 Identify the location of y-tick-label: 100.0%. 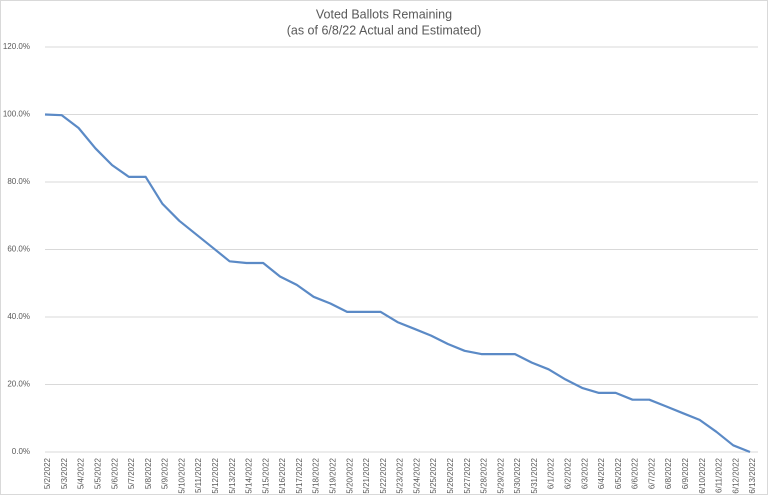
(16, 114).